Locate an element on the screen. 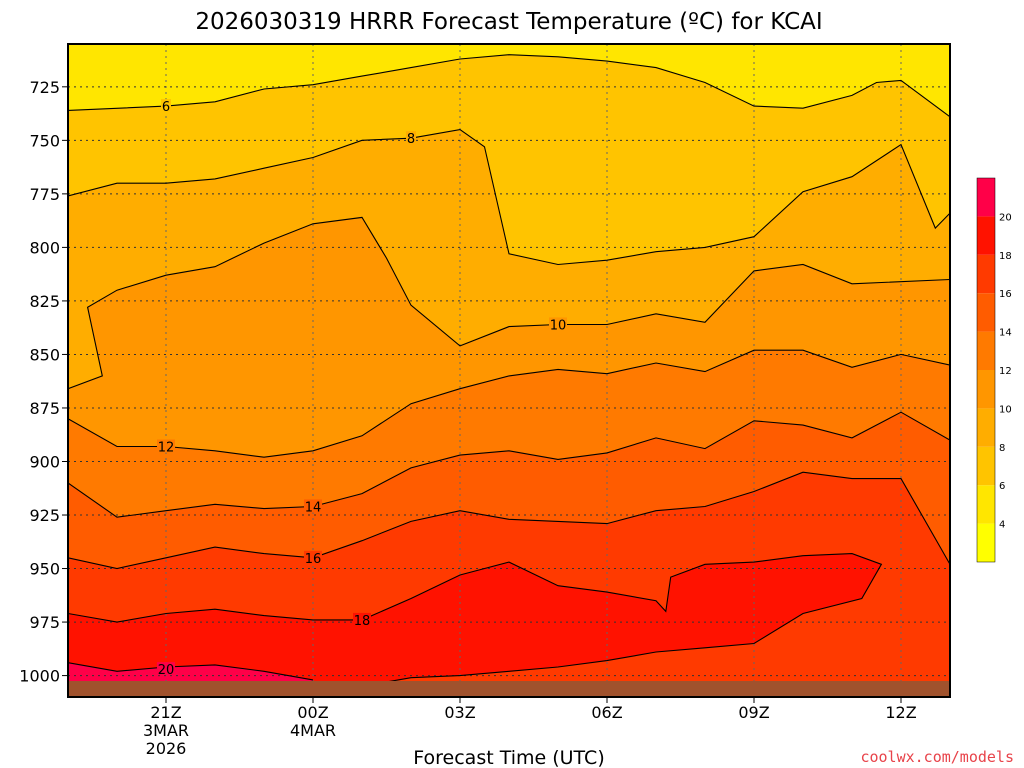 The width and height of the screenshot is (1024, 768). colorbar-tick-label: 4 is located at coordinates (1002, 525).